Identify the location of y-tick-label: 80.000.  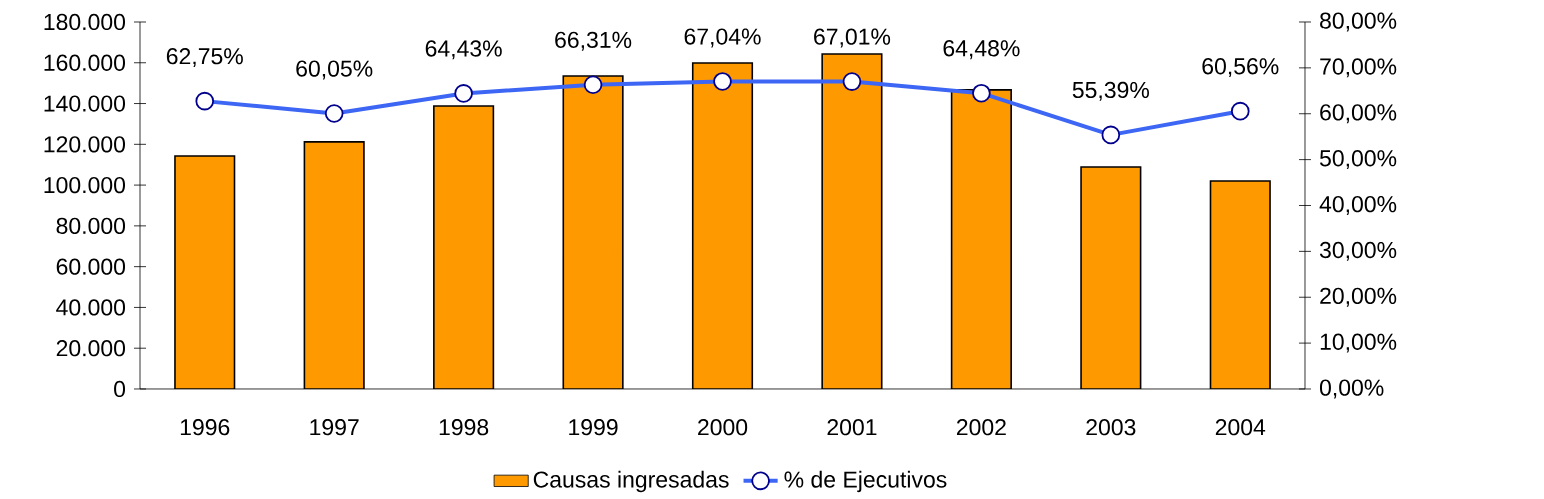
(91, 226).